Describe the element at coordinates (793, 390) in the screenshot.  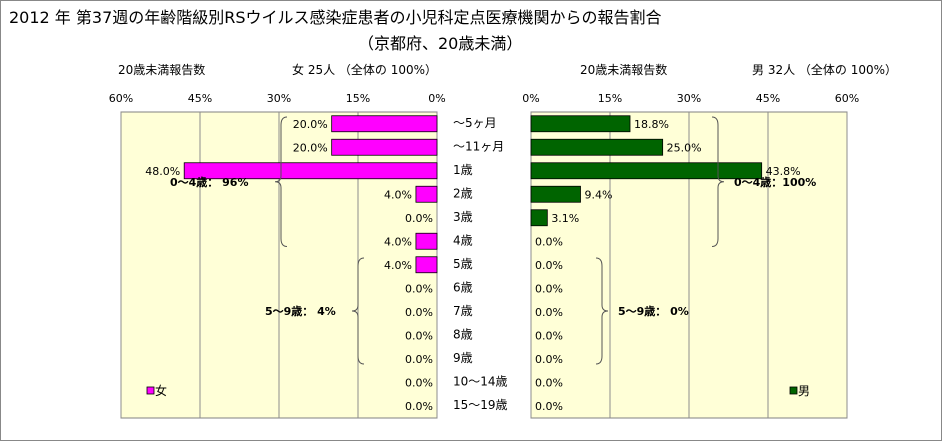
I see `male-legend-swatch` at that location.